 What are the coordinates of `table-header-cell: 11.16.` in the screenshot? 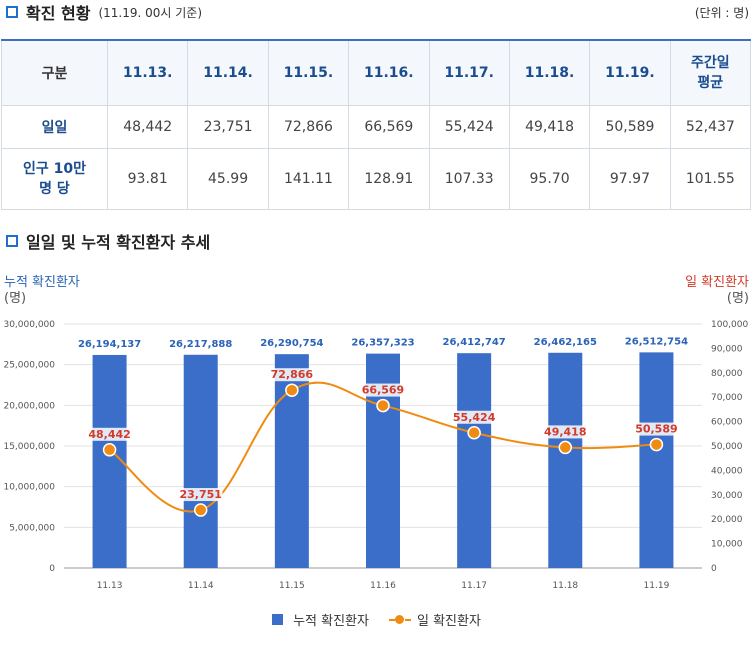 It's located at (389, 72).